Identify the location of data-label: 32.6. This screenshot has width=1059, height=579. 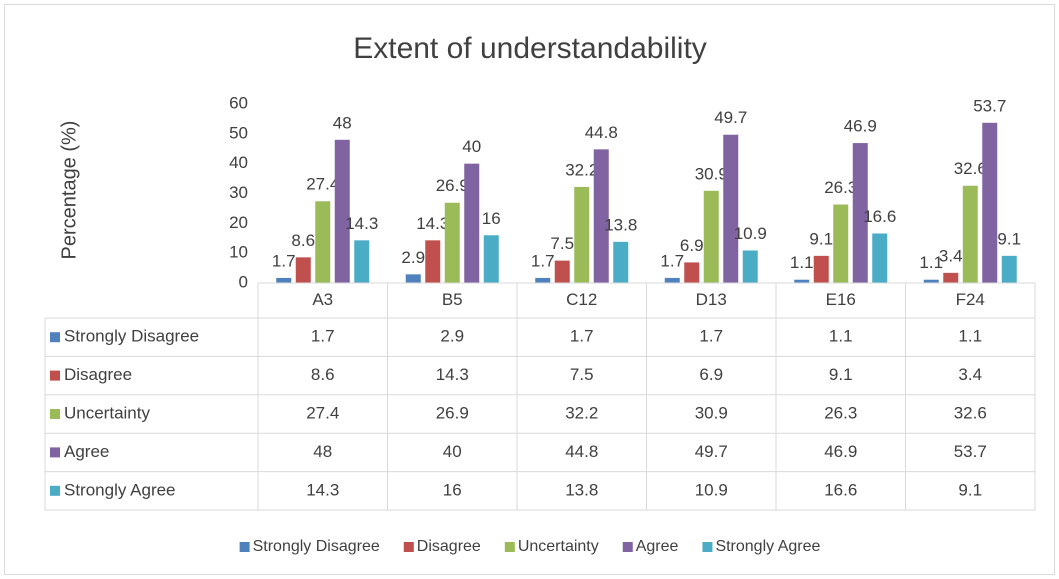
(970, 168).